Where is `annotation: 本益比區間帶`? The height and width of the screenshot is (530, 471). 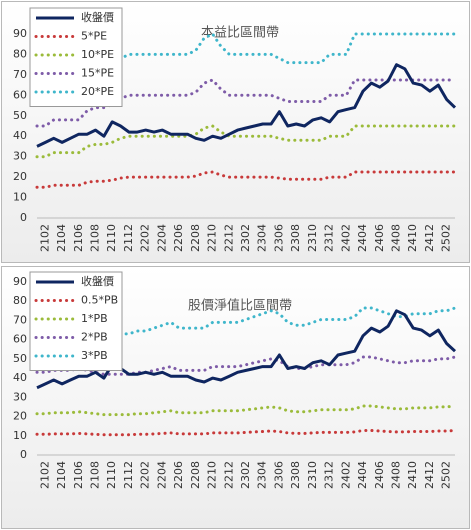 annotation: 本益比區間帶 is located at coordinates (240, 33).